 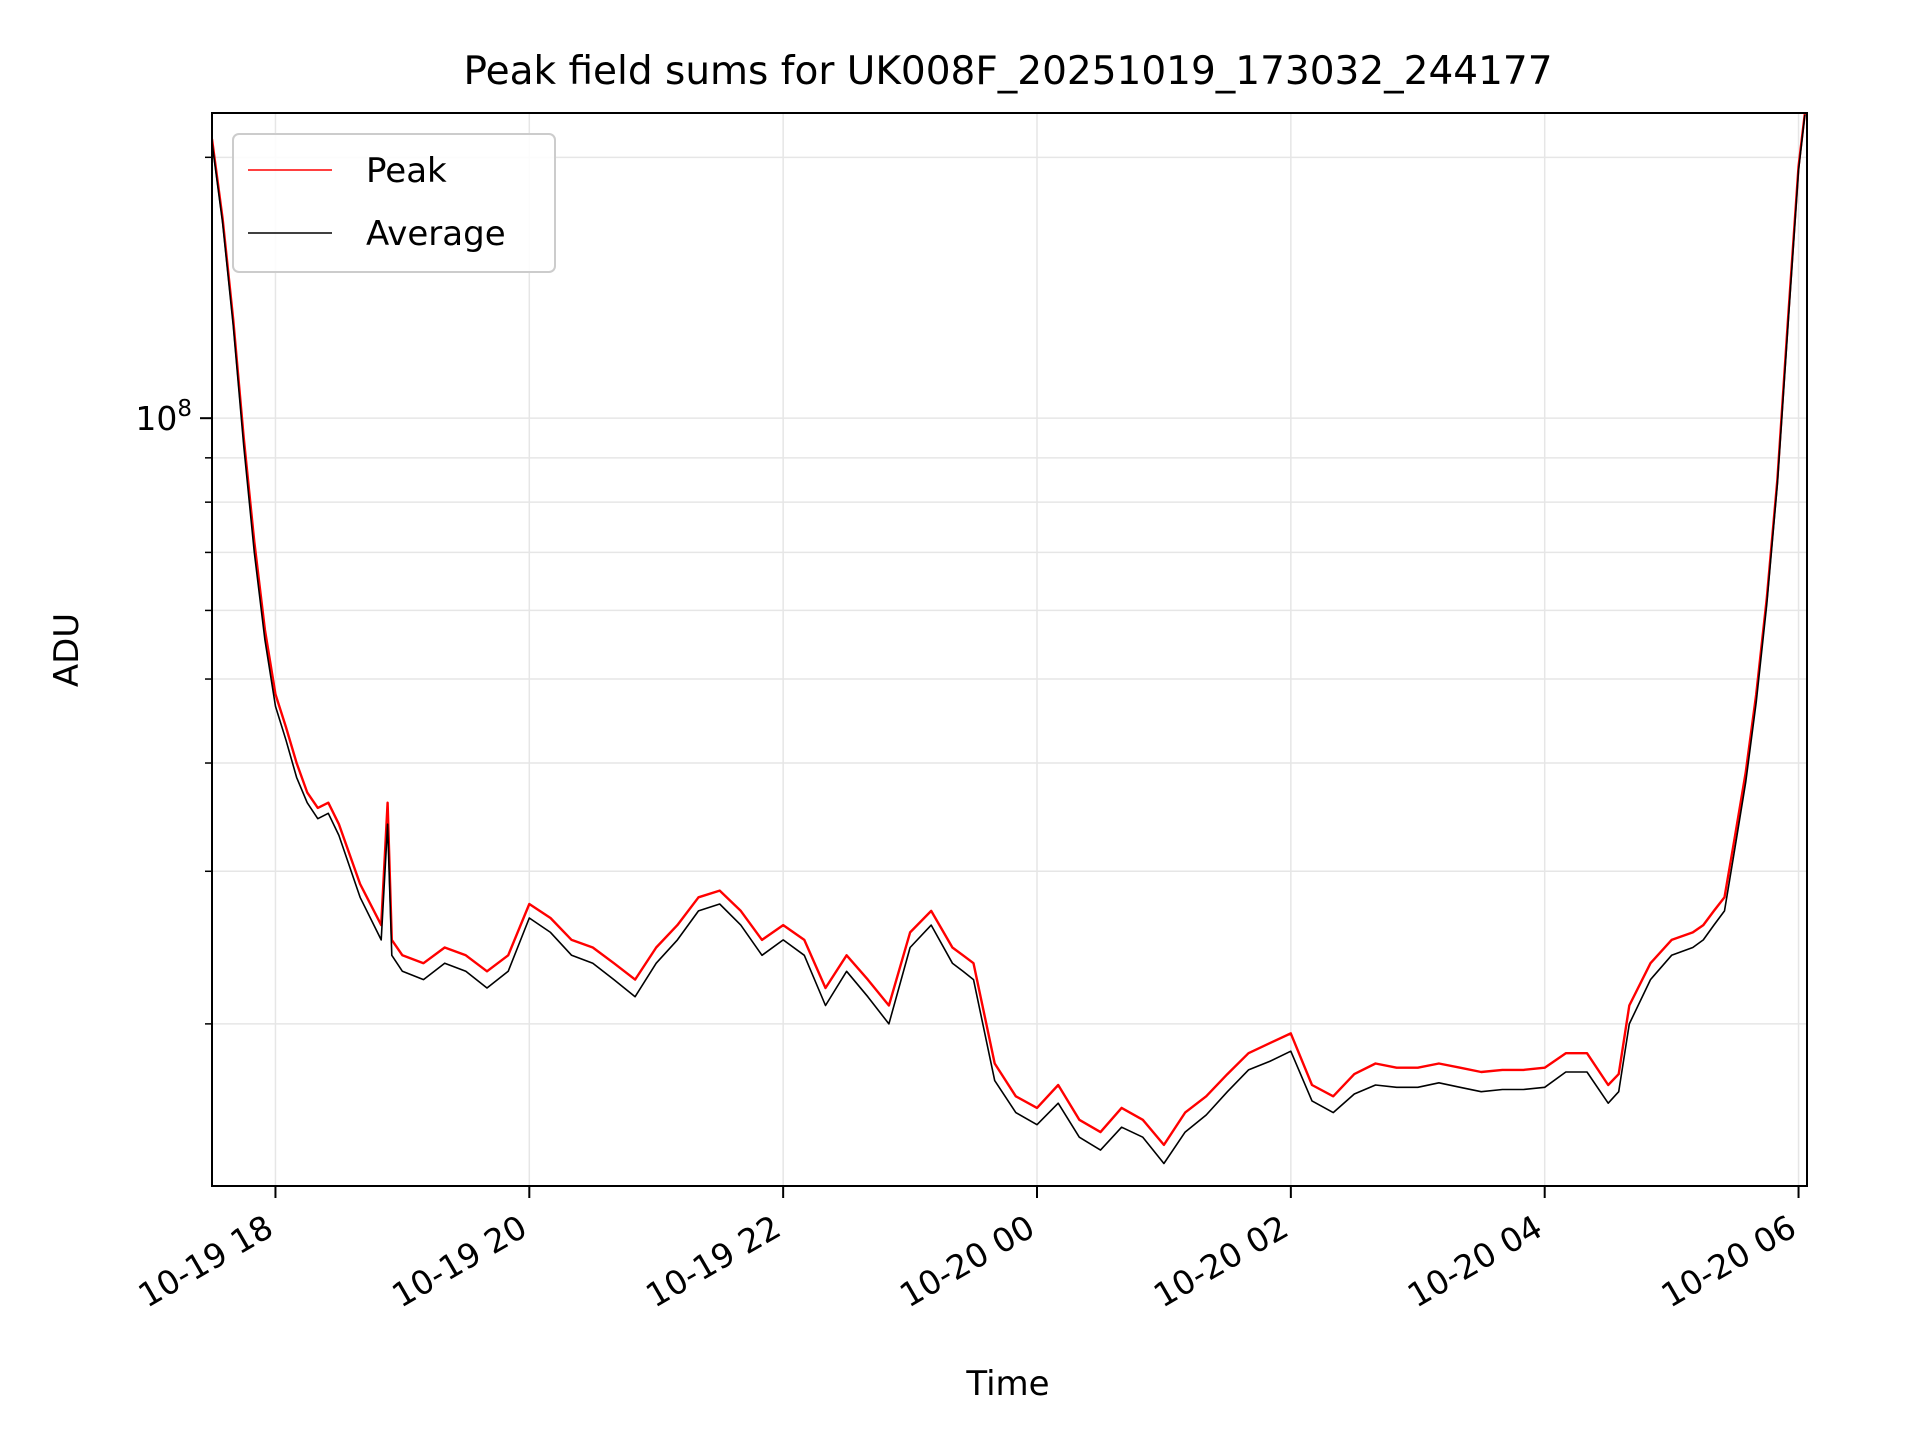 What do you see at coordinates (163, 417) in the screenshot?
I see `y-tick-label: 108` at bounding box center [163, 417].